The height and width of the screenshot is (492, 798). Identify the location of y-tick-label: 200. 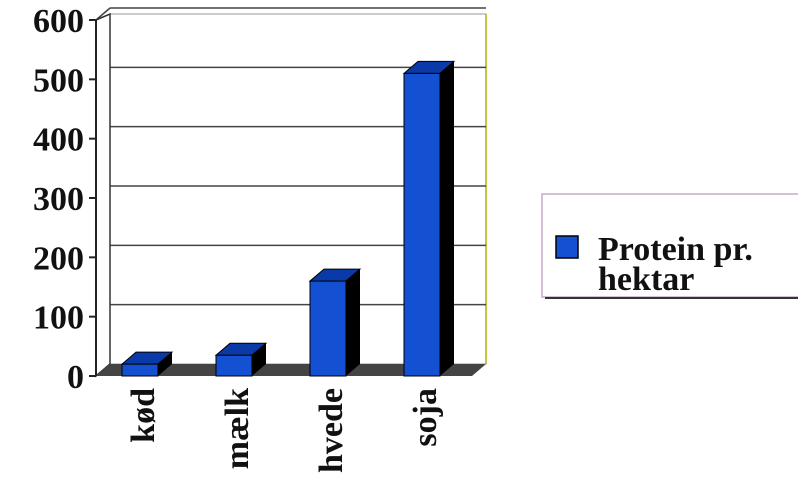
(58, 258).